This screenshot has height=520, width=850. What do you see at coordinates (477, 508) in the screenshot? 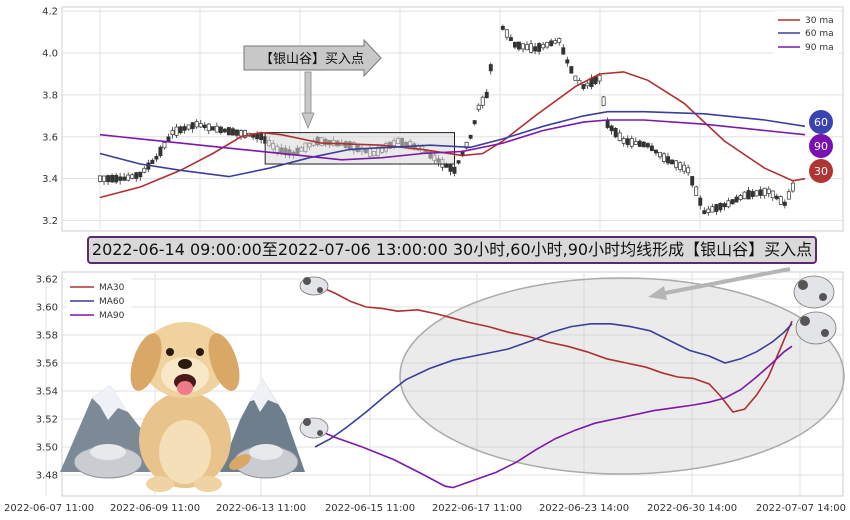
I see `bottom-x-tick-label: 2022-06-17 11:00` at bounding box center [477, 508].